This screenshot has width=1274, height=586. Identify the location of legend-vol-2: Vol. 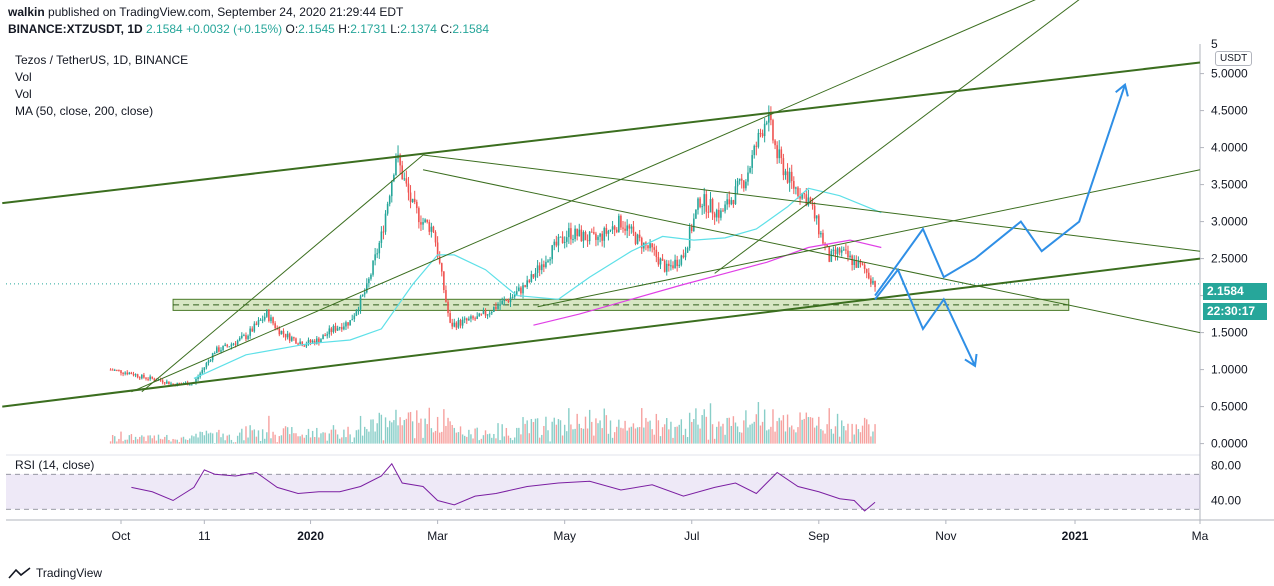
(23, 94).